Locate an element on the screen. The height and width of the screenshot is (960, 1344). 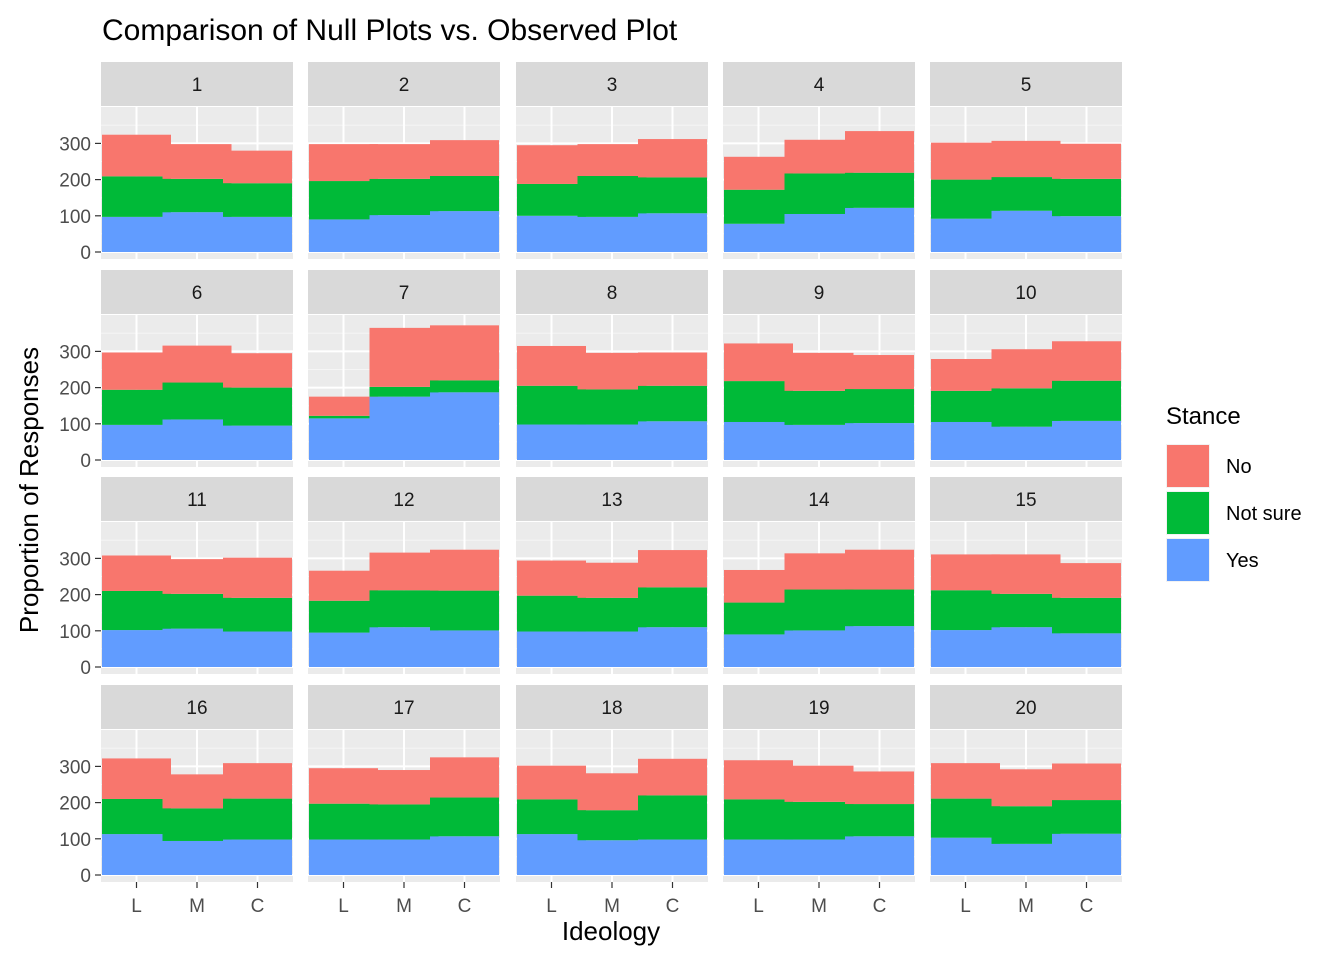
facet-strip-label: 15 is located at coordinates (1025, 500).